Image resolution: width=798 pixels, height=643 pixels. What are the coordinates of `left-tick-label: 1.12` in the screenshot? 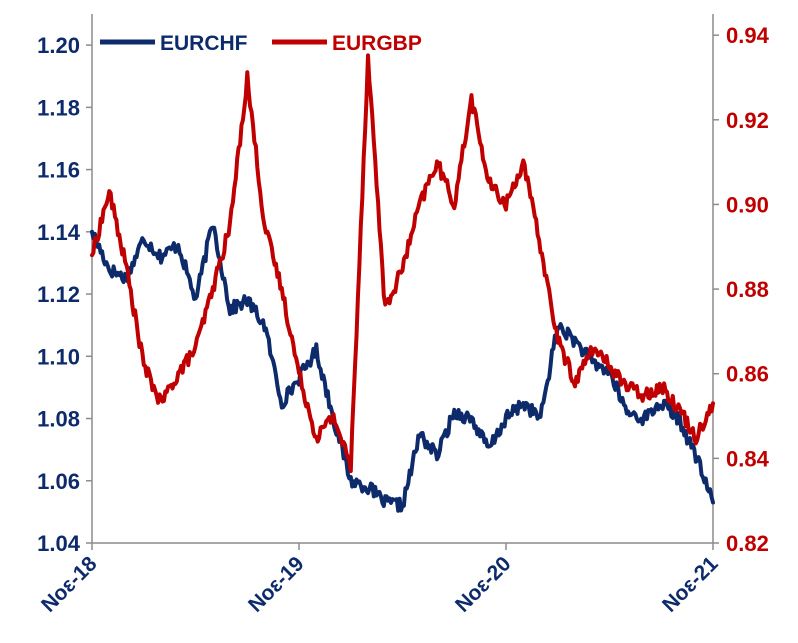 It's located at (58, 294).